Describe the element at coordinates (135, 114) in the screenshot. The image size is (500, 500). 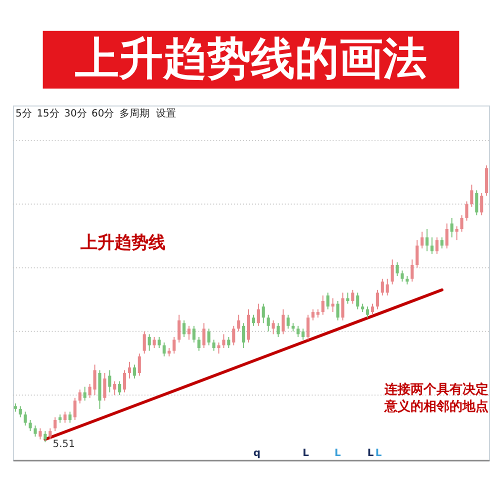
I see `text: 多周期` at that location.